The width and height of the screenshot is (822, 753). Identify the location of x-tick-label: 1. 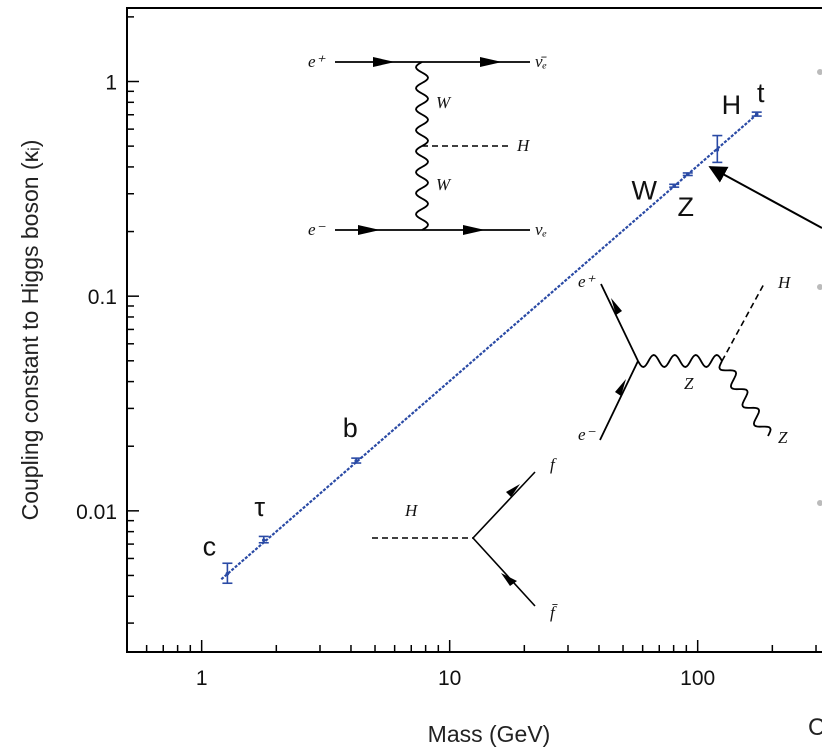
(202, 678).